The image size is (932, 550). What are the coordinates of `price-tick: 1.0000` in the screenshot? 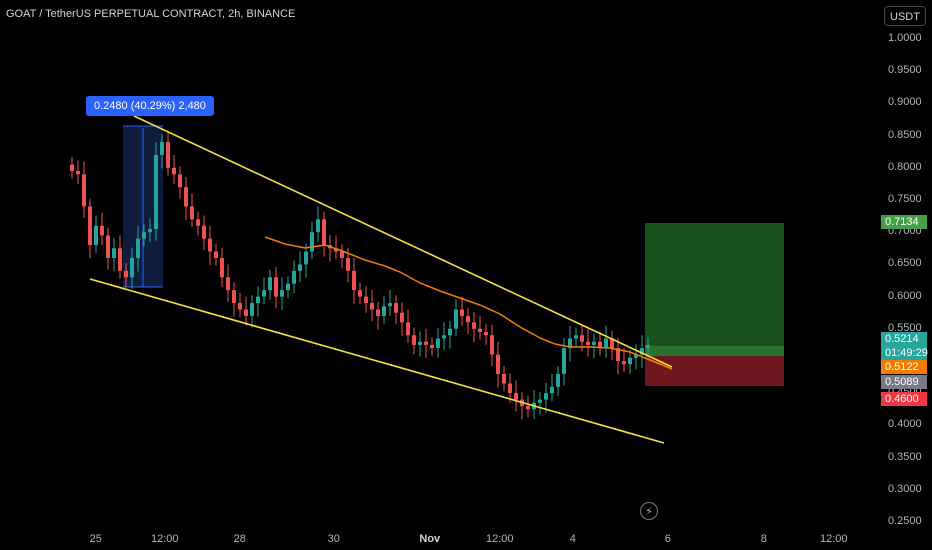 It's located at (905, 38).